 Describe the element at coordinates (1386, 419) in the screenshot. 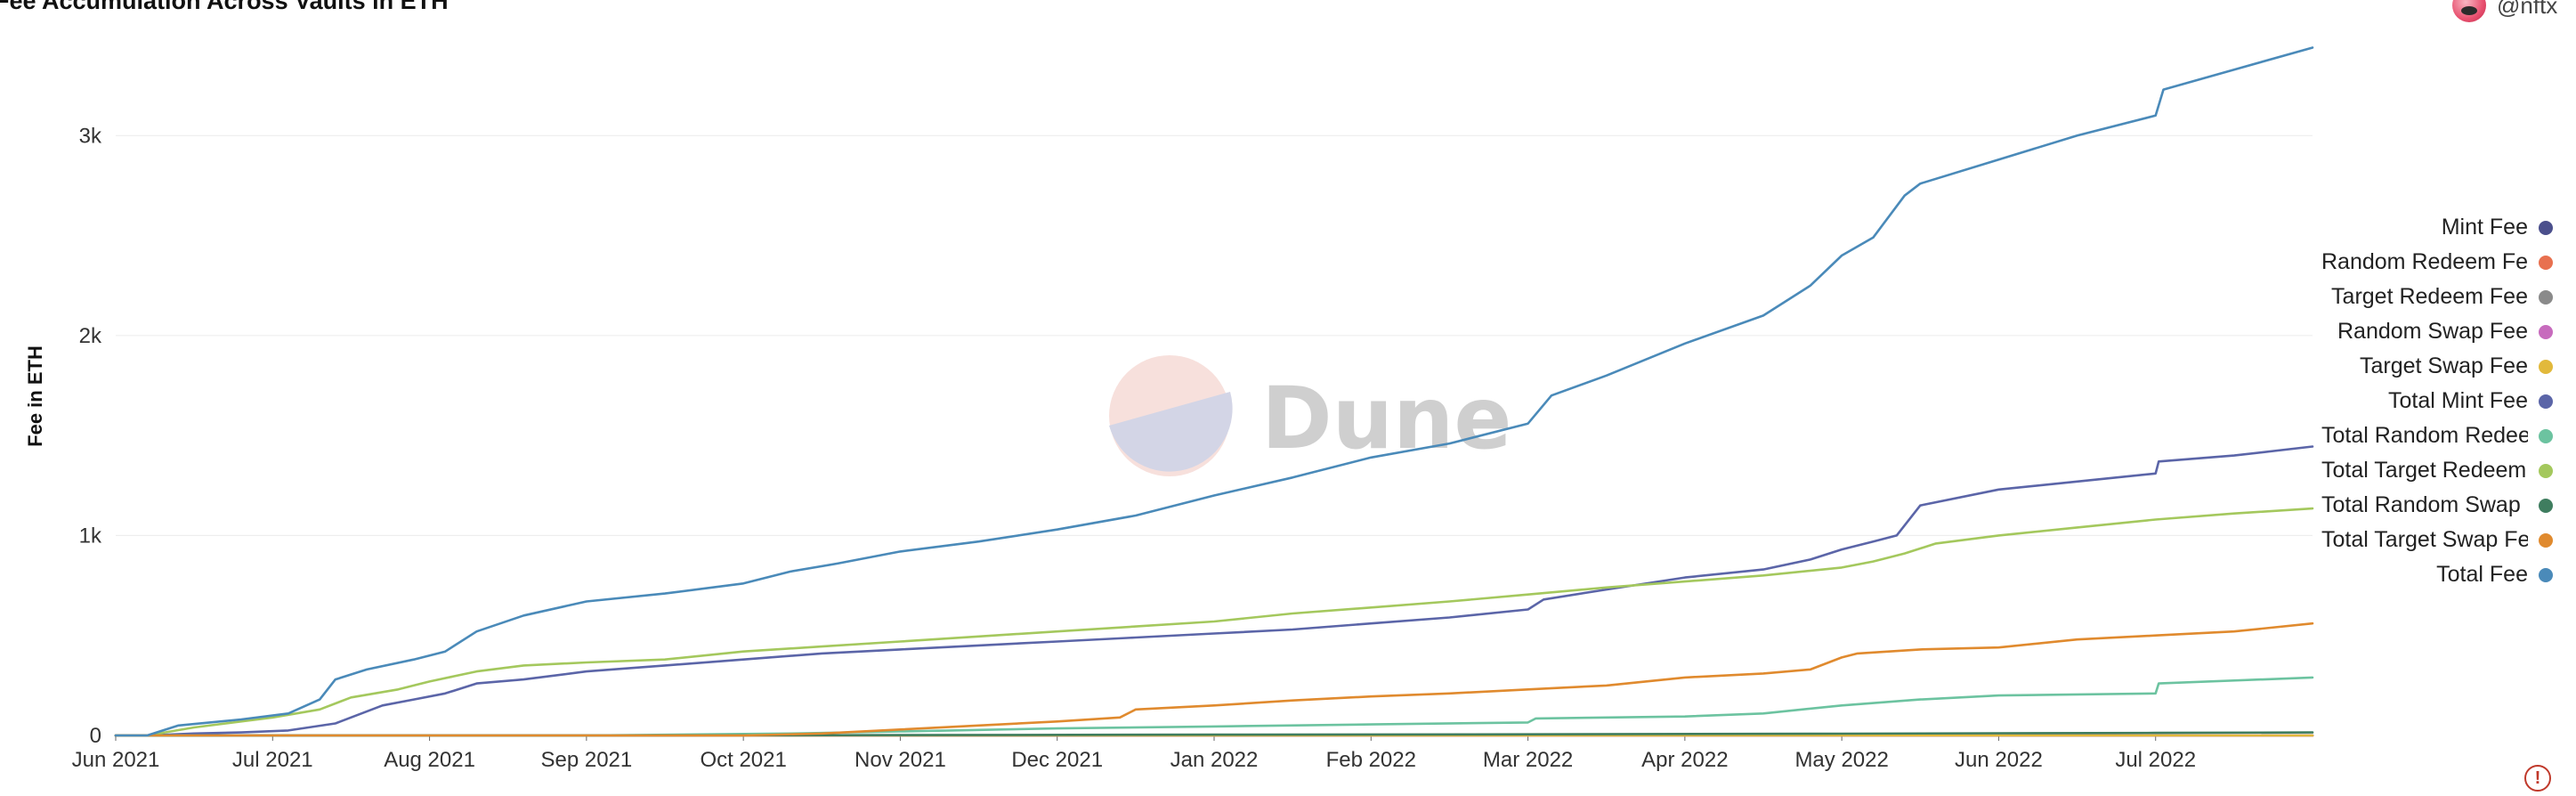

I see `dune-watermark-text: Dune` at that location.